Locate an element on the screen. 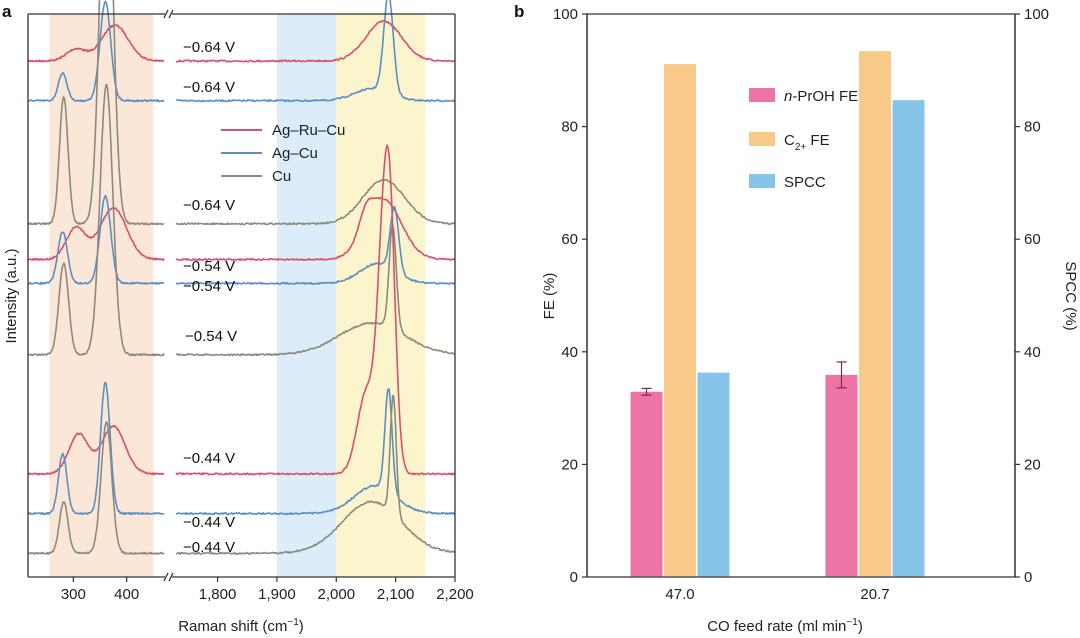  legend-label-subscript: 2+ is located at coordinates (801, 147).